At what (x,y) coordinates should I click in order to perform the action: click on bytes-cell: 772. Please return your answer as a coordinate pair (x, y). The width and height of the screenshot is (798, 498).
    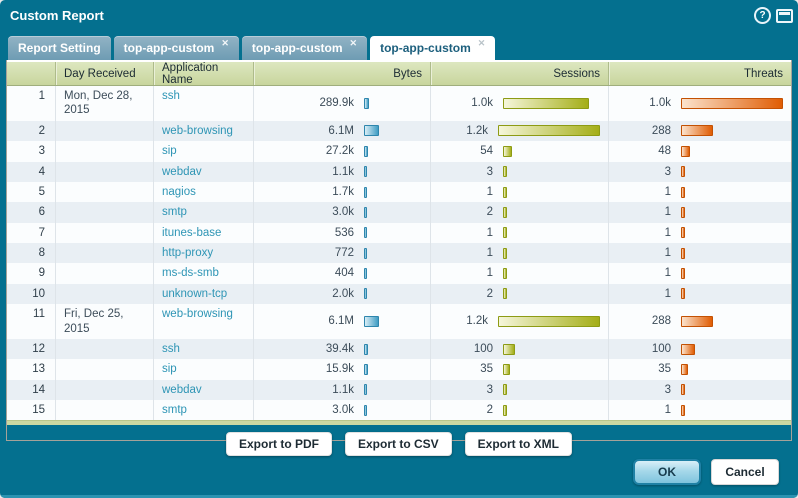
    Looking at the image, I should click on (341, 253).